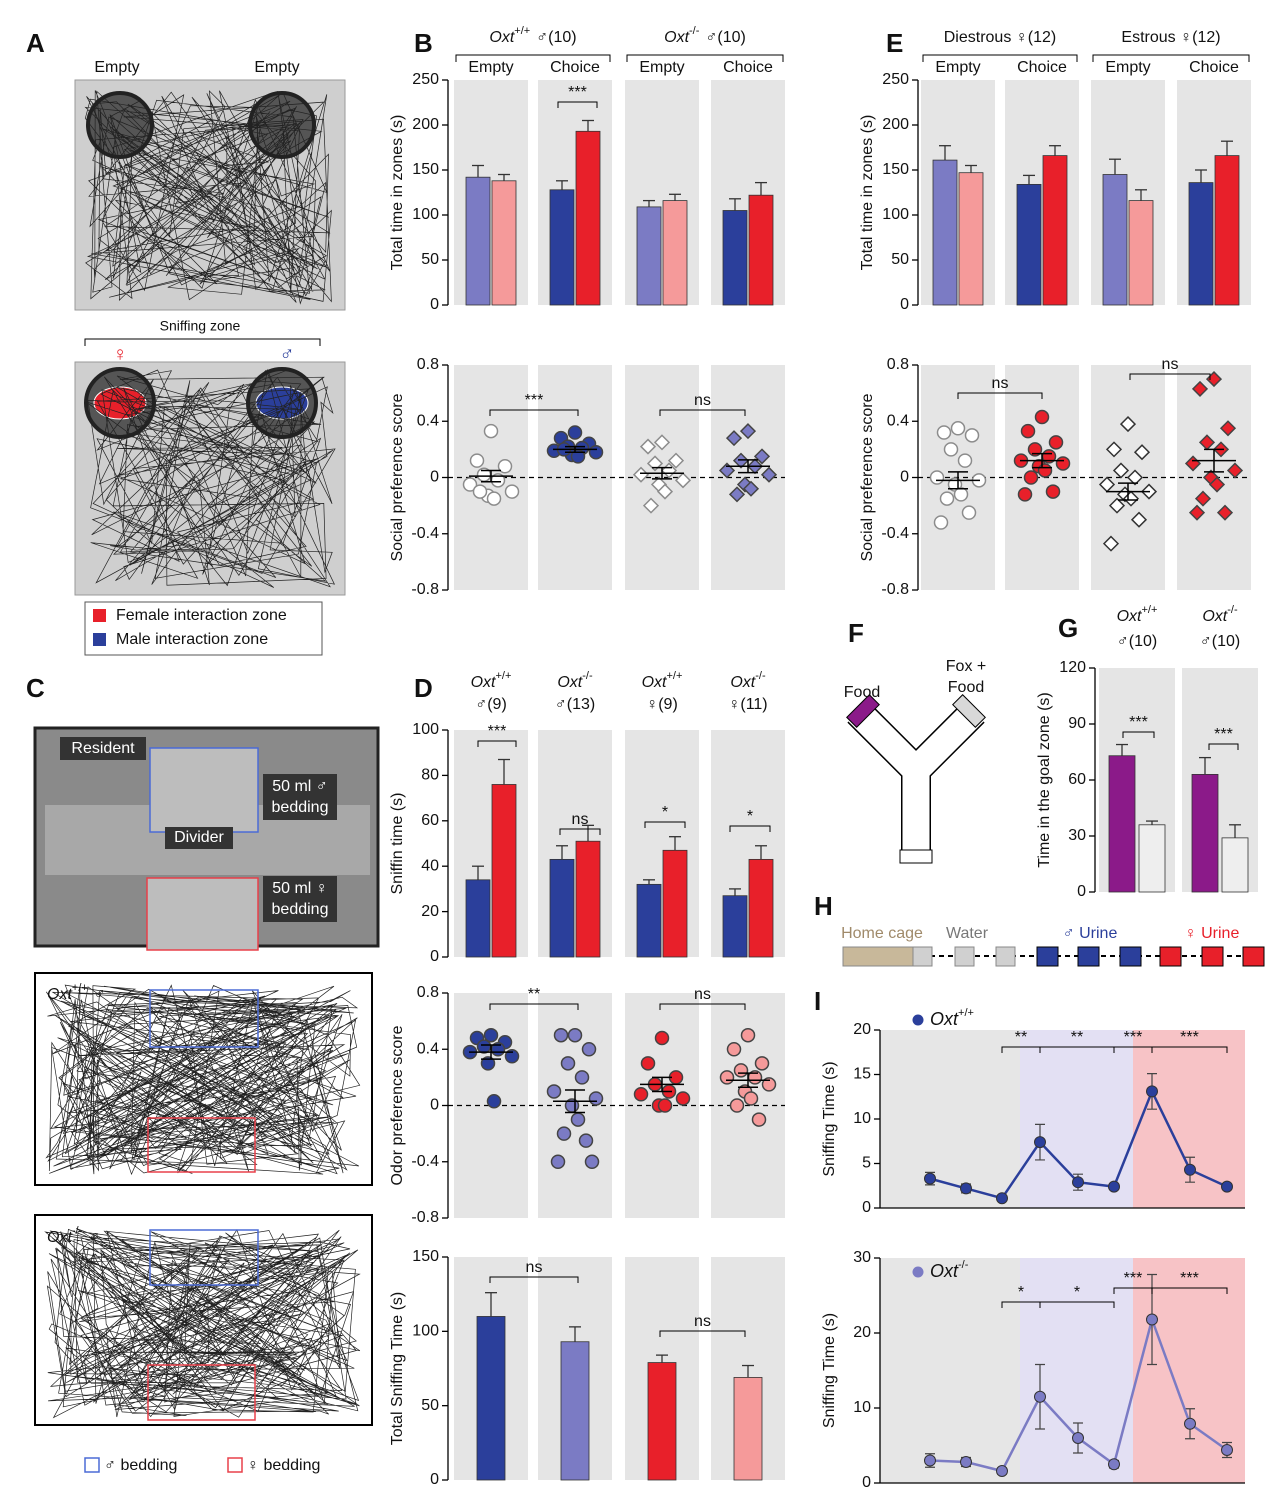 The width and height of the screenshot is (1278, 1500). Describe the element at coordinates (862, 1118) in the screenshot. I see `y-tick-label: 10` at that location.